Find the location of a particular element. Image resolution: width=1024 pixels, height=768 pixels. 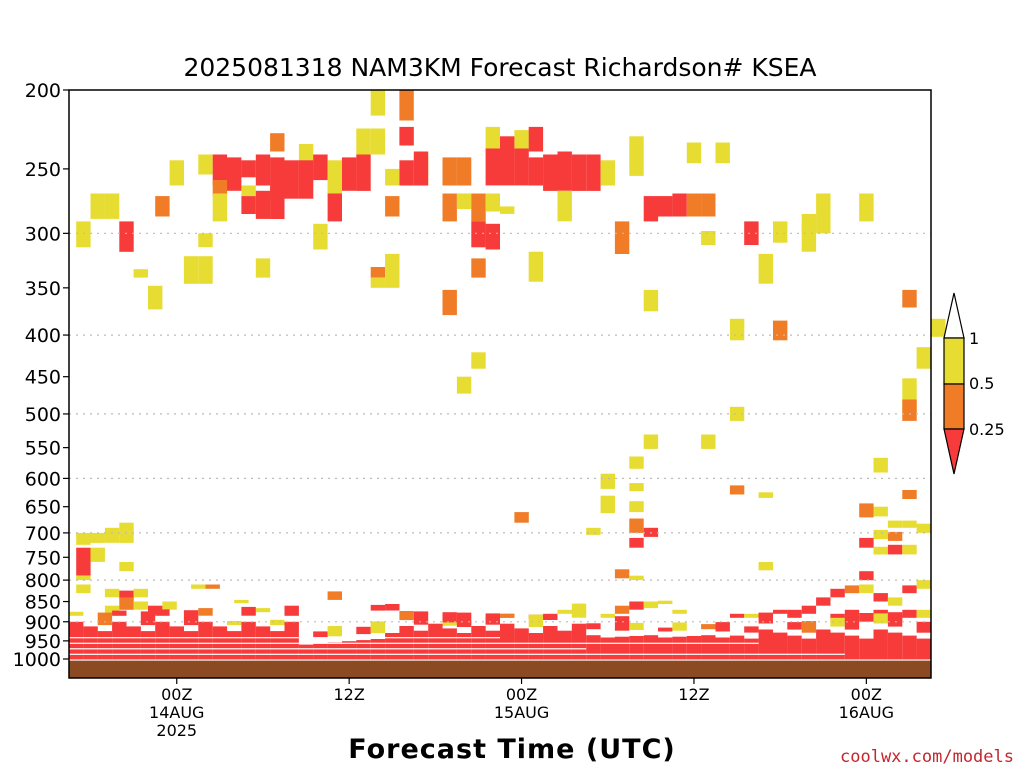

y-tick-label: 550 is located at coordinates (43, 449).